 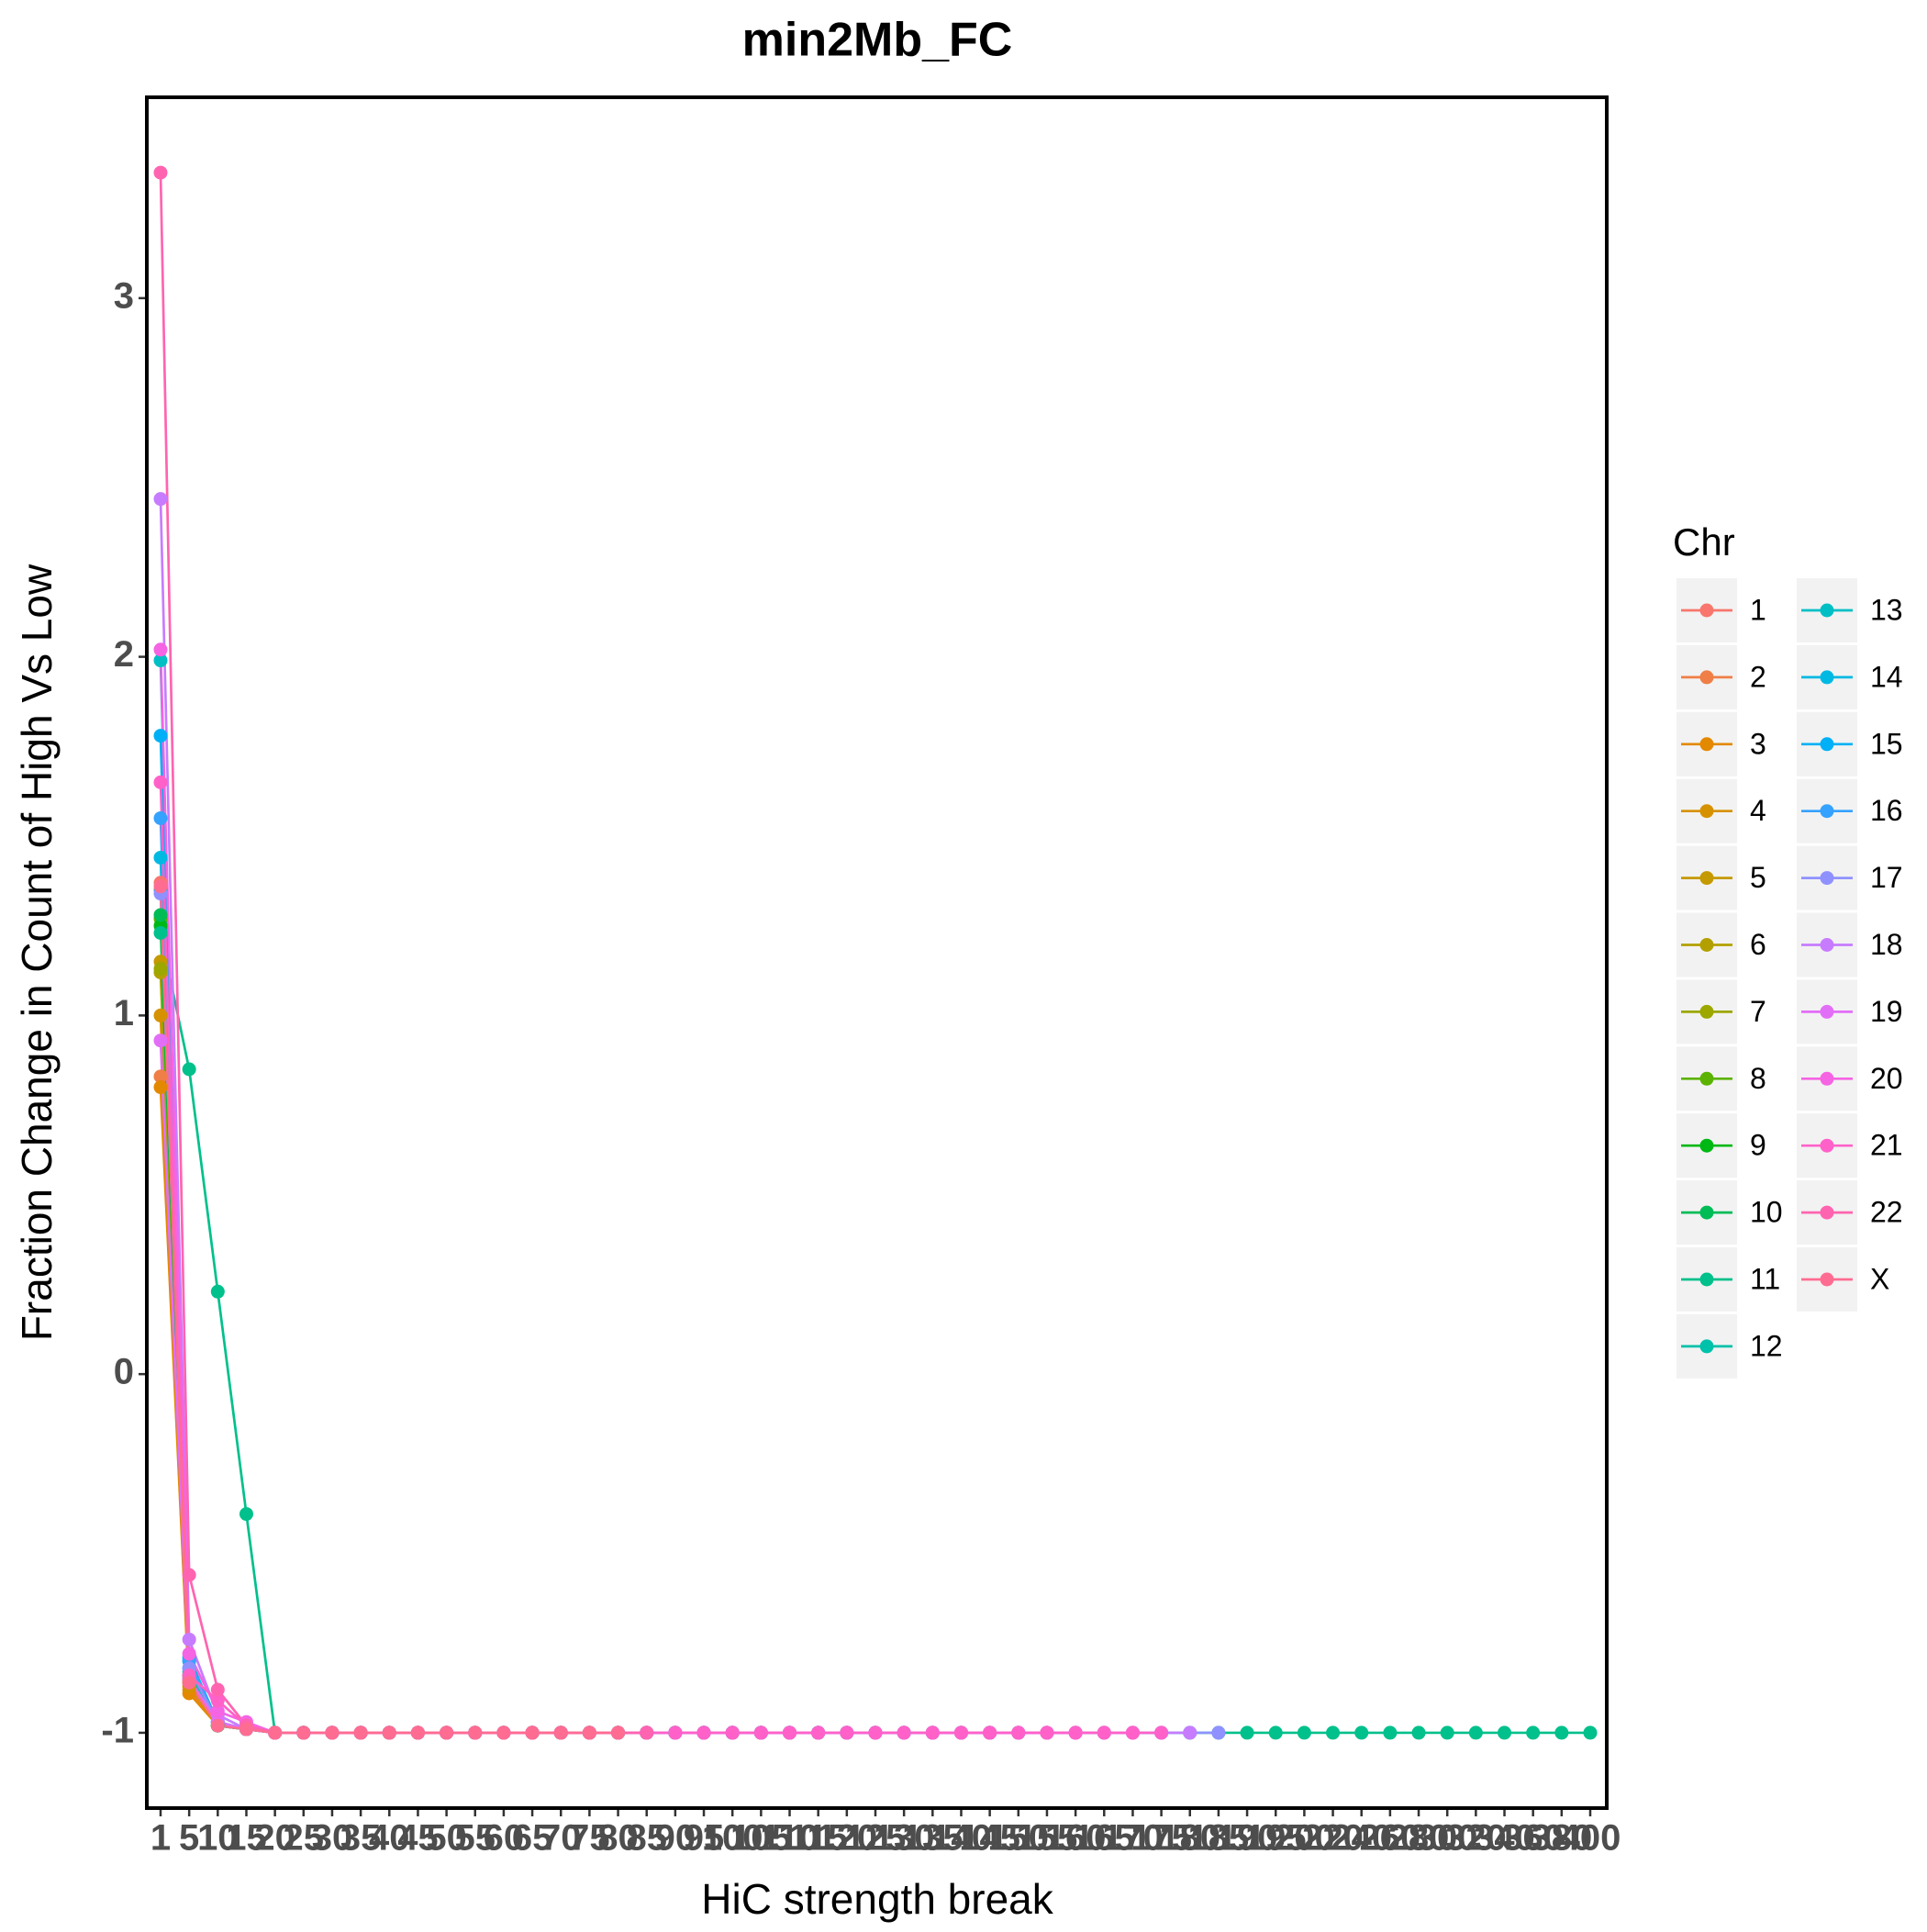 What do you see at coordinates (732, 1838) in the screenshot?
I see `x-tick-label: 100` at bounding box center [732, 1838].